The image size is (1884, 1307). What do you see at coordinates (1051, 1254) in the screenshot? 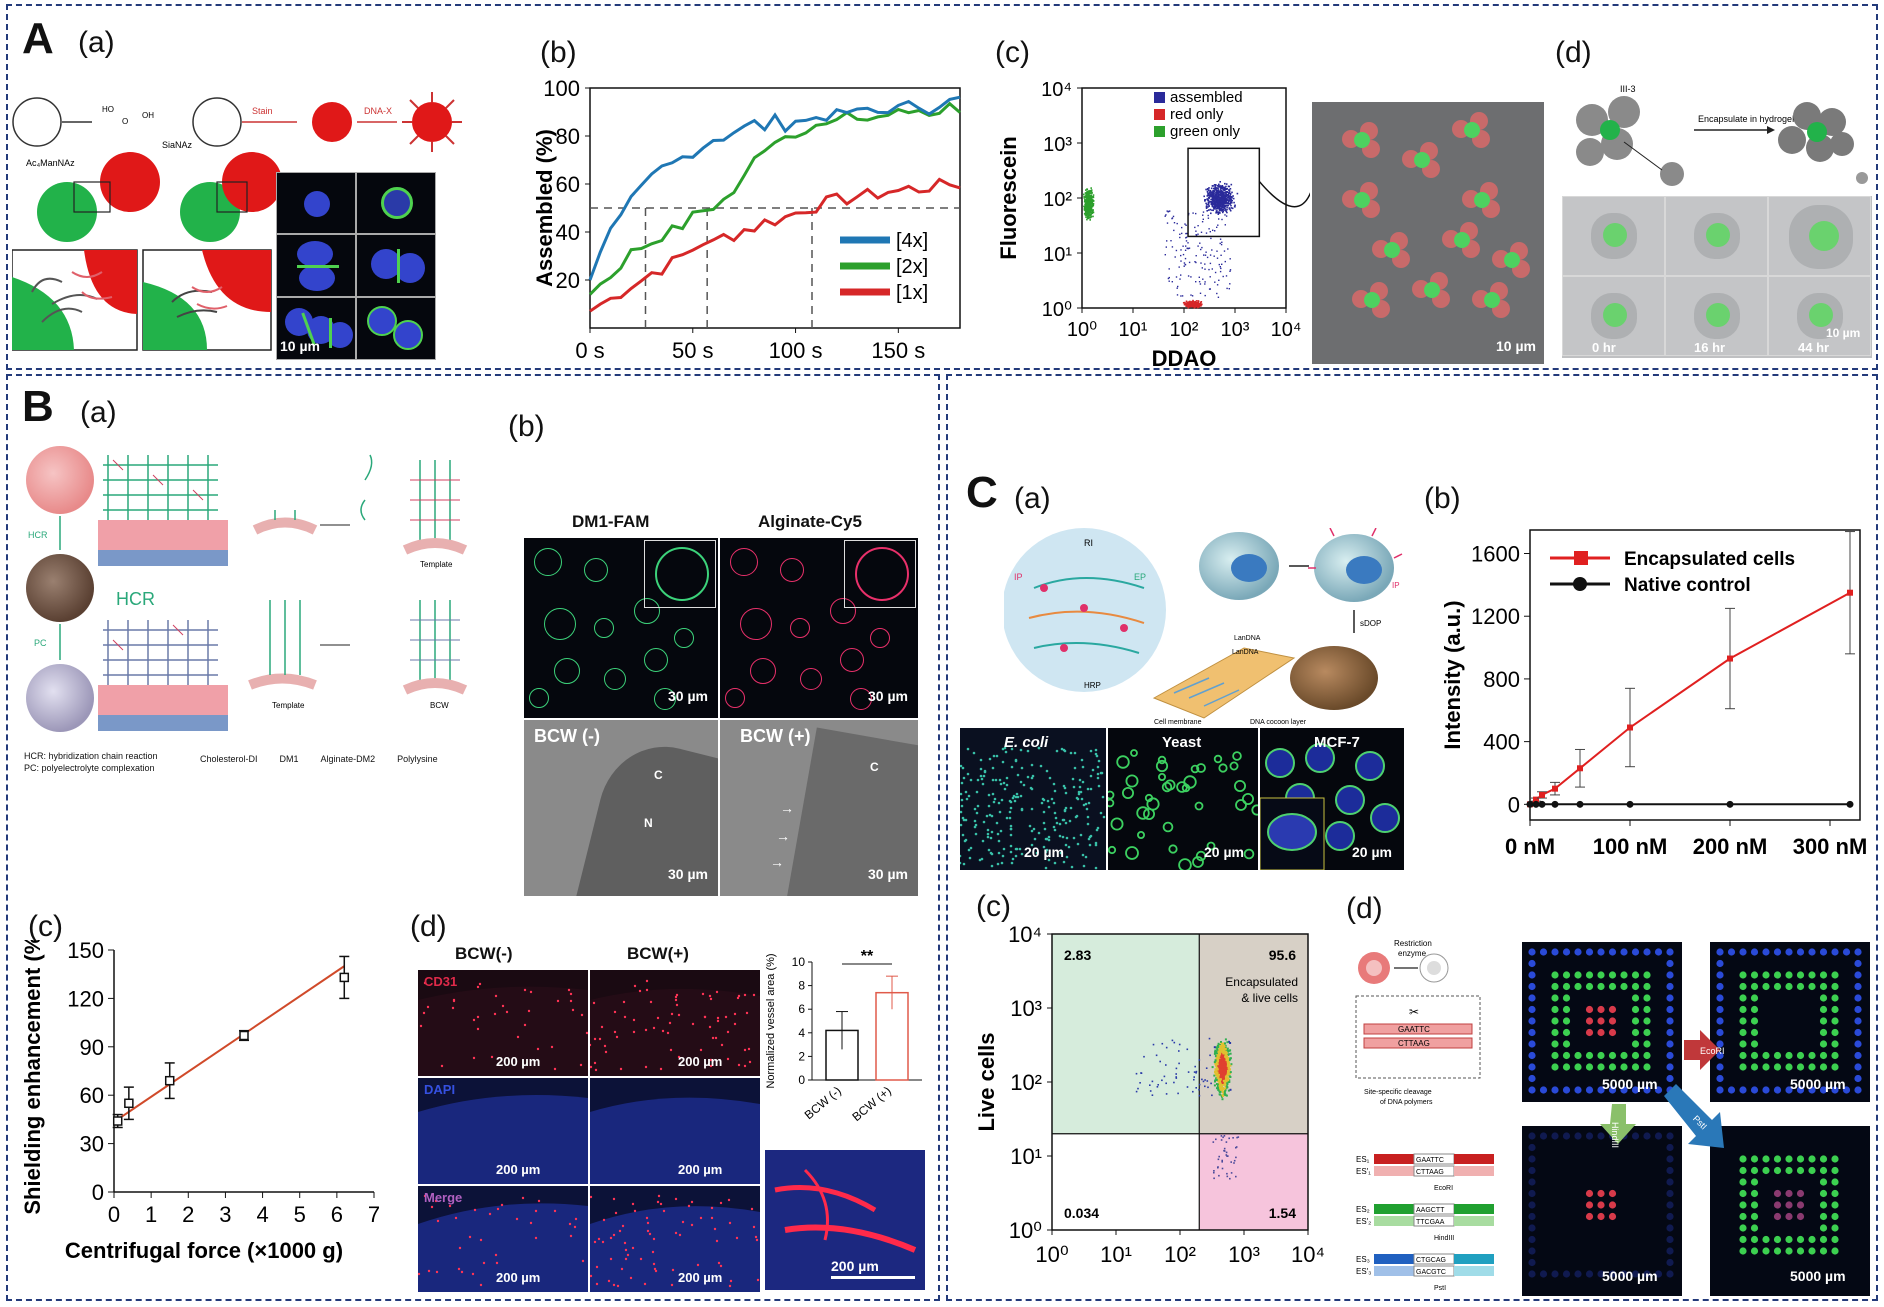
I see `Cc-xtick-label: 10⁰` at bounding box center [1051, 1254].